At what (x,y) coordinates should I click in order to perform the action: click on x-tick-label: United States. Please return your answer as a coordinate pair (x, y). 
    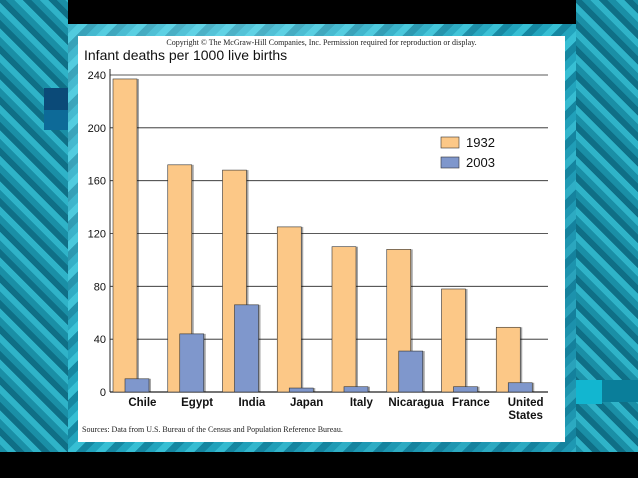
    Looking at the image, I should click on (526, 409).